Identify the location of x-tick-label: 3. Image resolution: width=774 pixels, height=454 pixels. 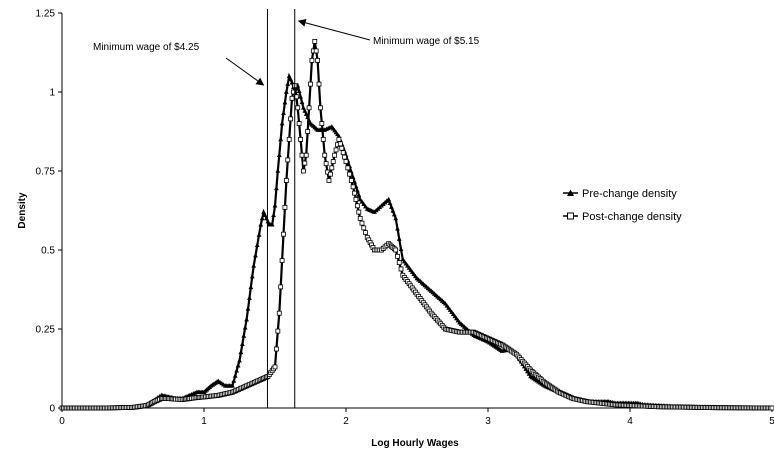
(488, 421).